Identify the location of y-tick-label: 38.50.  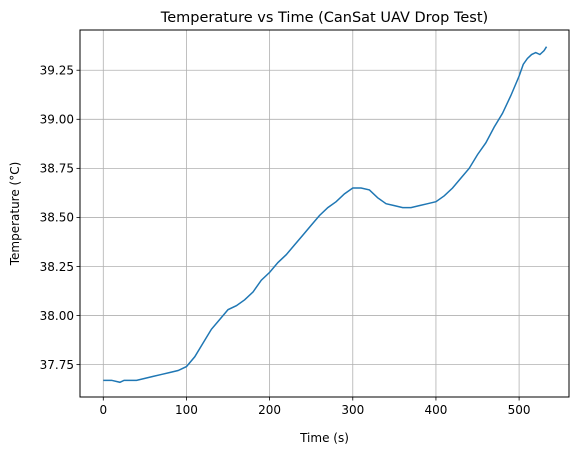
(57, 218).